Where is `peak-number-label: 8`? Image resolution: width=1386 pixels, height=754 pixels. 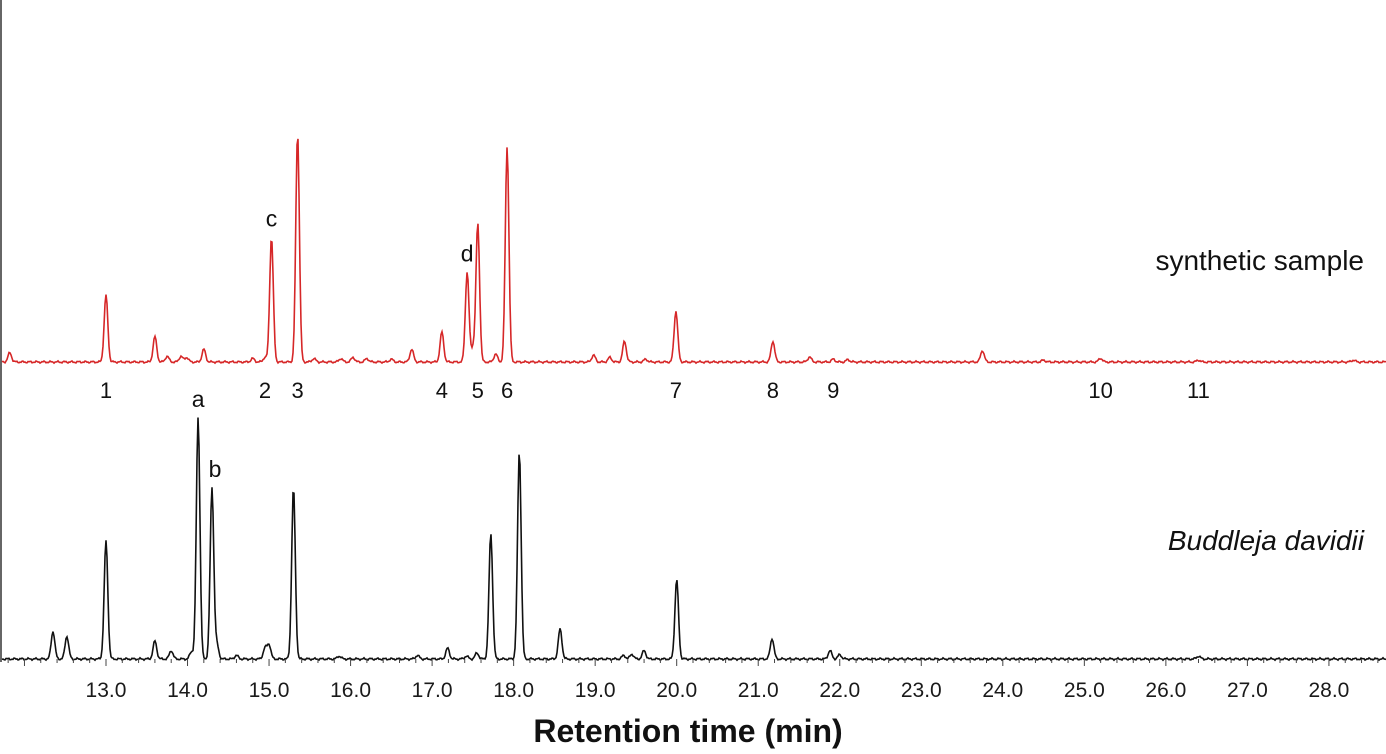
peak-number-label: 8 is located at coordinates (773, 390).